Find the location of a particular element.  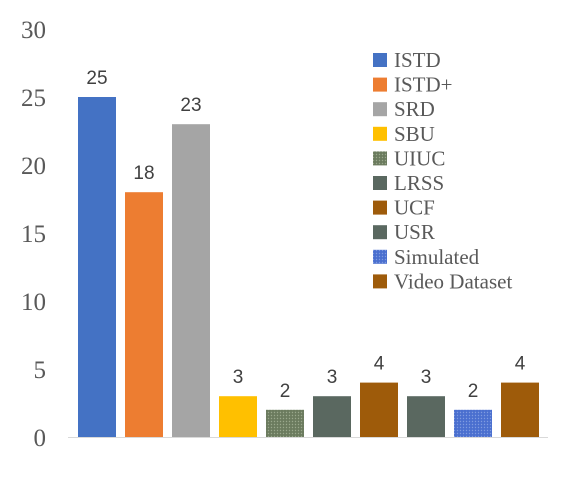

bar-simulated is located at coordinates (473, 423).